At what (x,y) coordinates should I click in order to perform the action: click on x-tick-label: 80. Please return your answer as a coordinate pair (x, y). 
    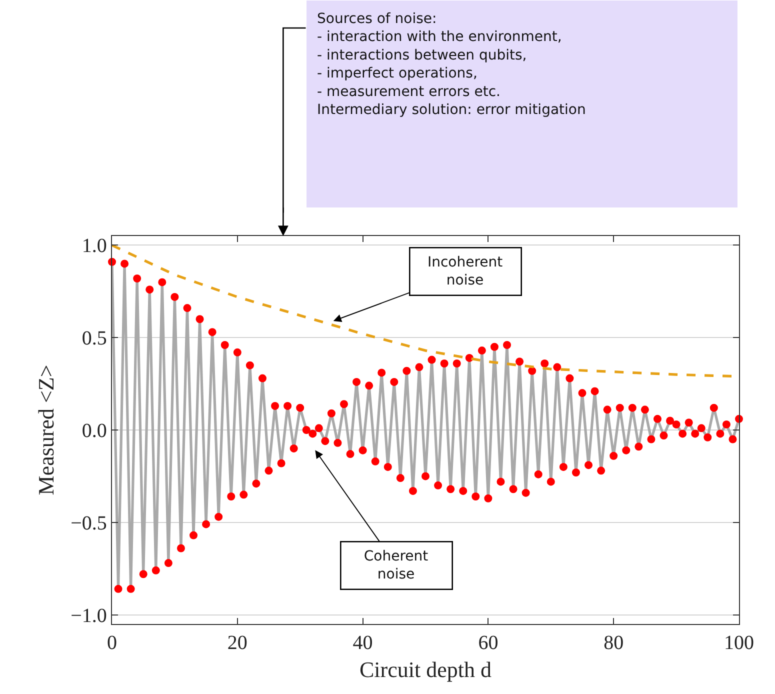
    Looking at the image, I should click on (614, 643).